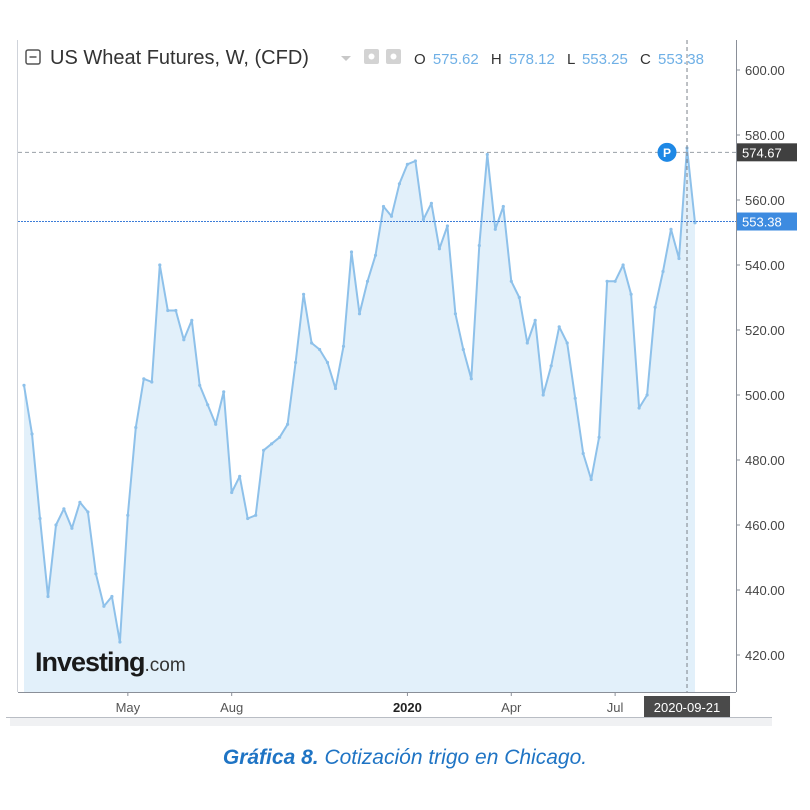 The image size is (810, 810). Describe the element at coordinates (615, 707) in the screenshot. I see `x-tick-label: Jul` at that location.